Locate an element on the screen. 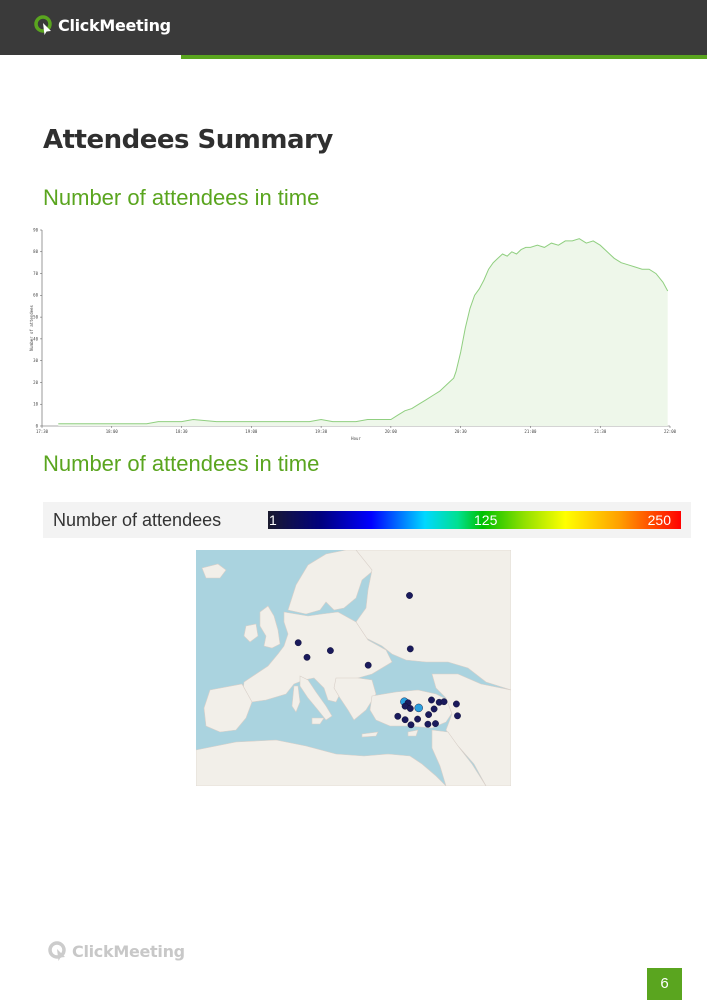  map-land is located at coordinates (353, 668).